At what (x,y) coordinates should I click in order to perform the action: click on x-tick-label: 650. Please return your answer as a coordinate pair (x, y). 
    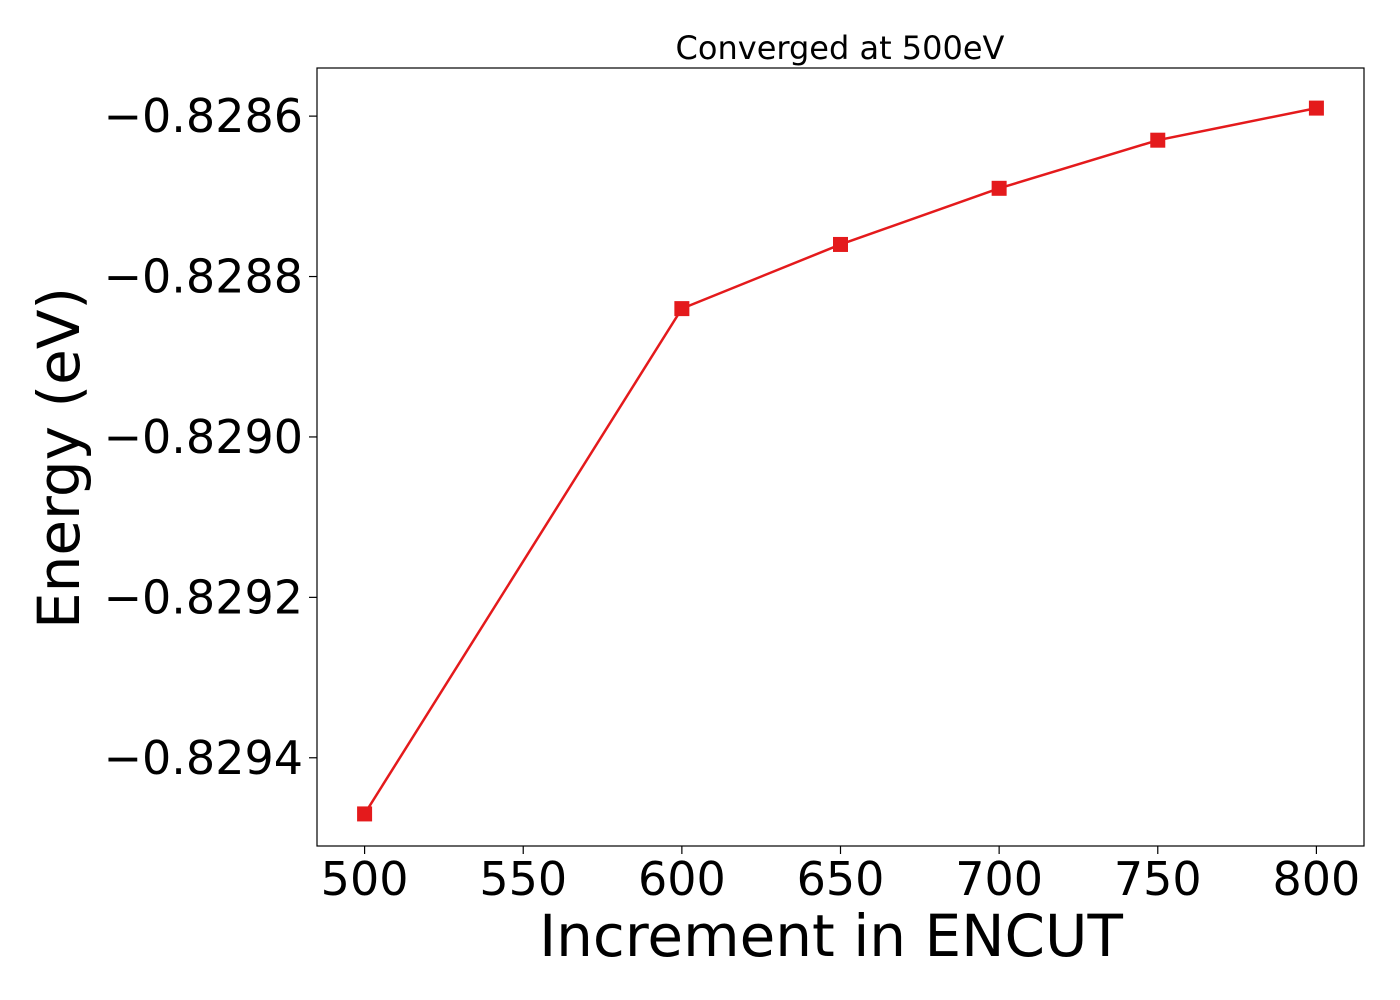
    Looking at the image, I should click on (841, 879).